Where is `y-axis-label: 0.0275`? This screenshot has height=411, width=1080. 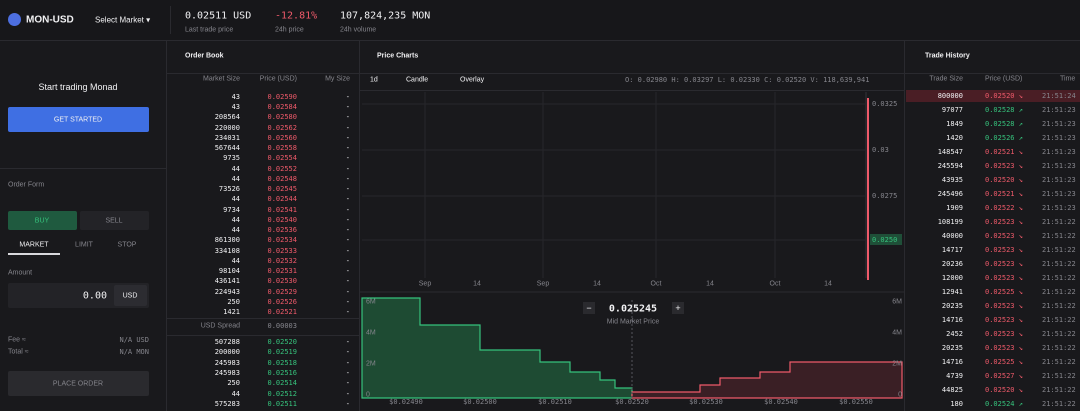 y-axis-label: 0.0275 is located at coordinates (885, 196).